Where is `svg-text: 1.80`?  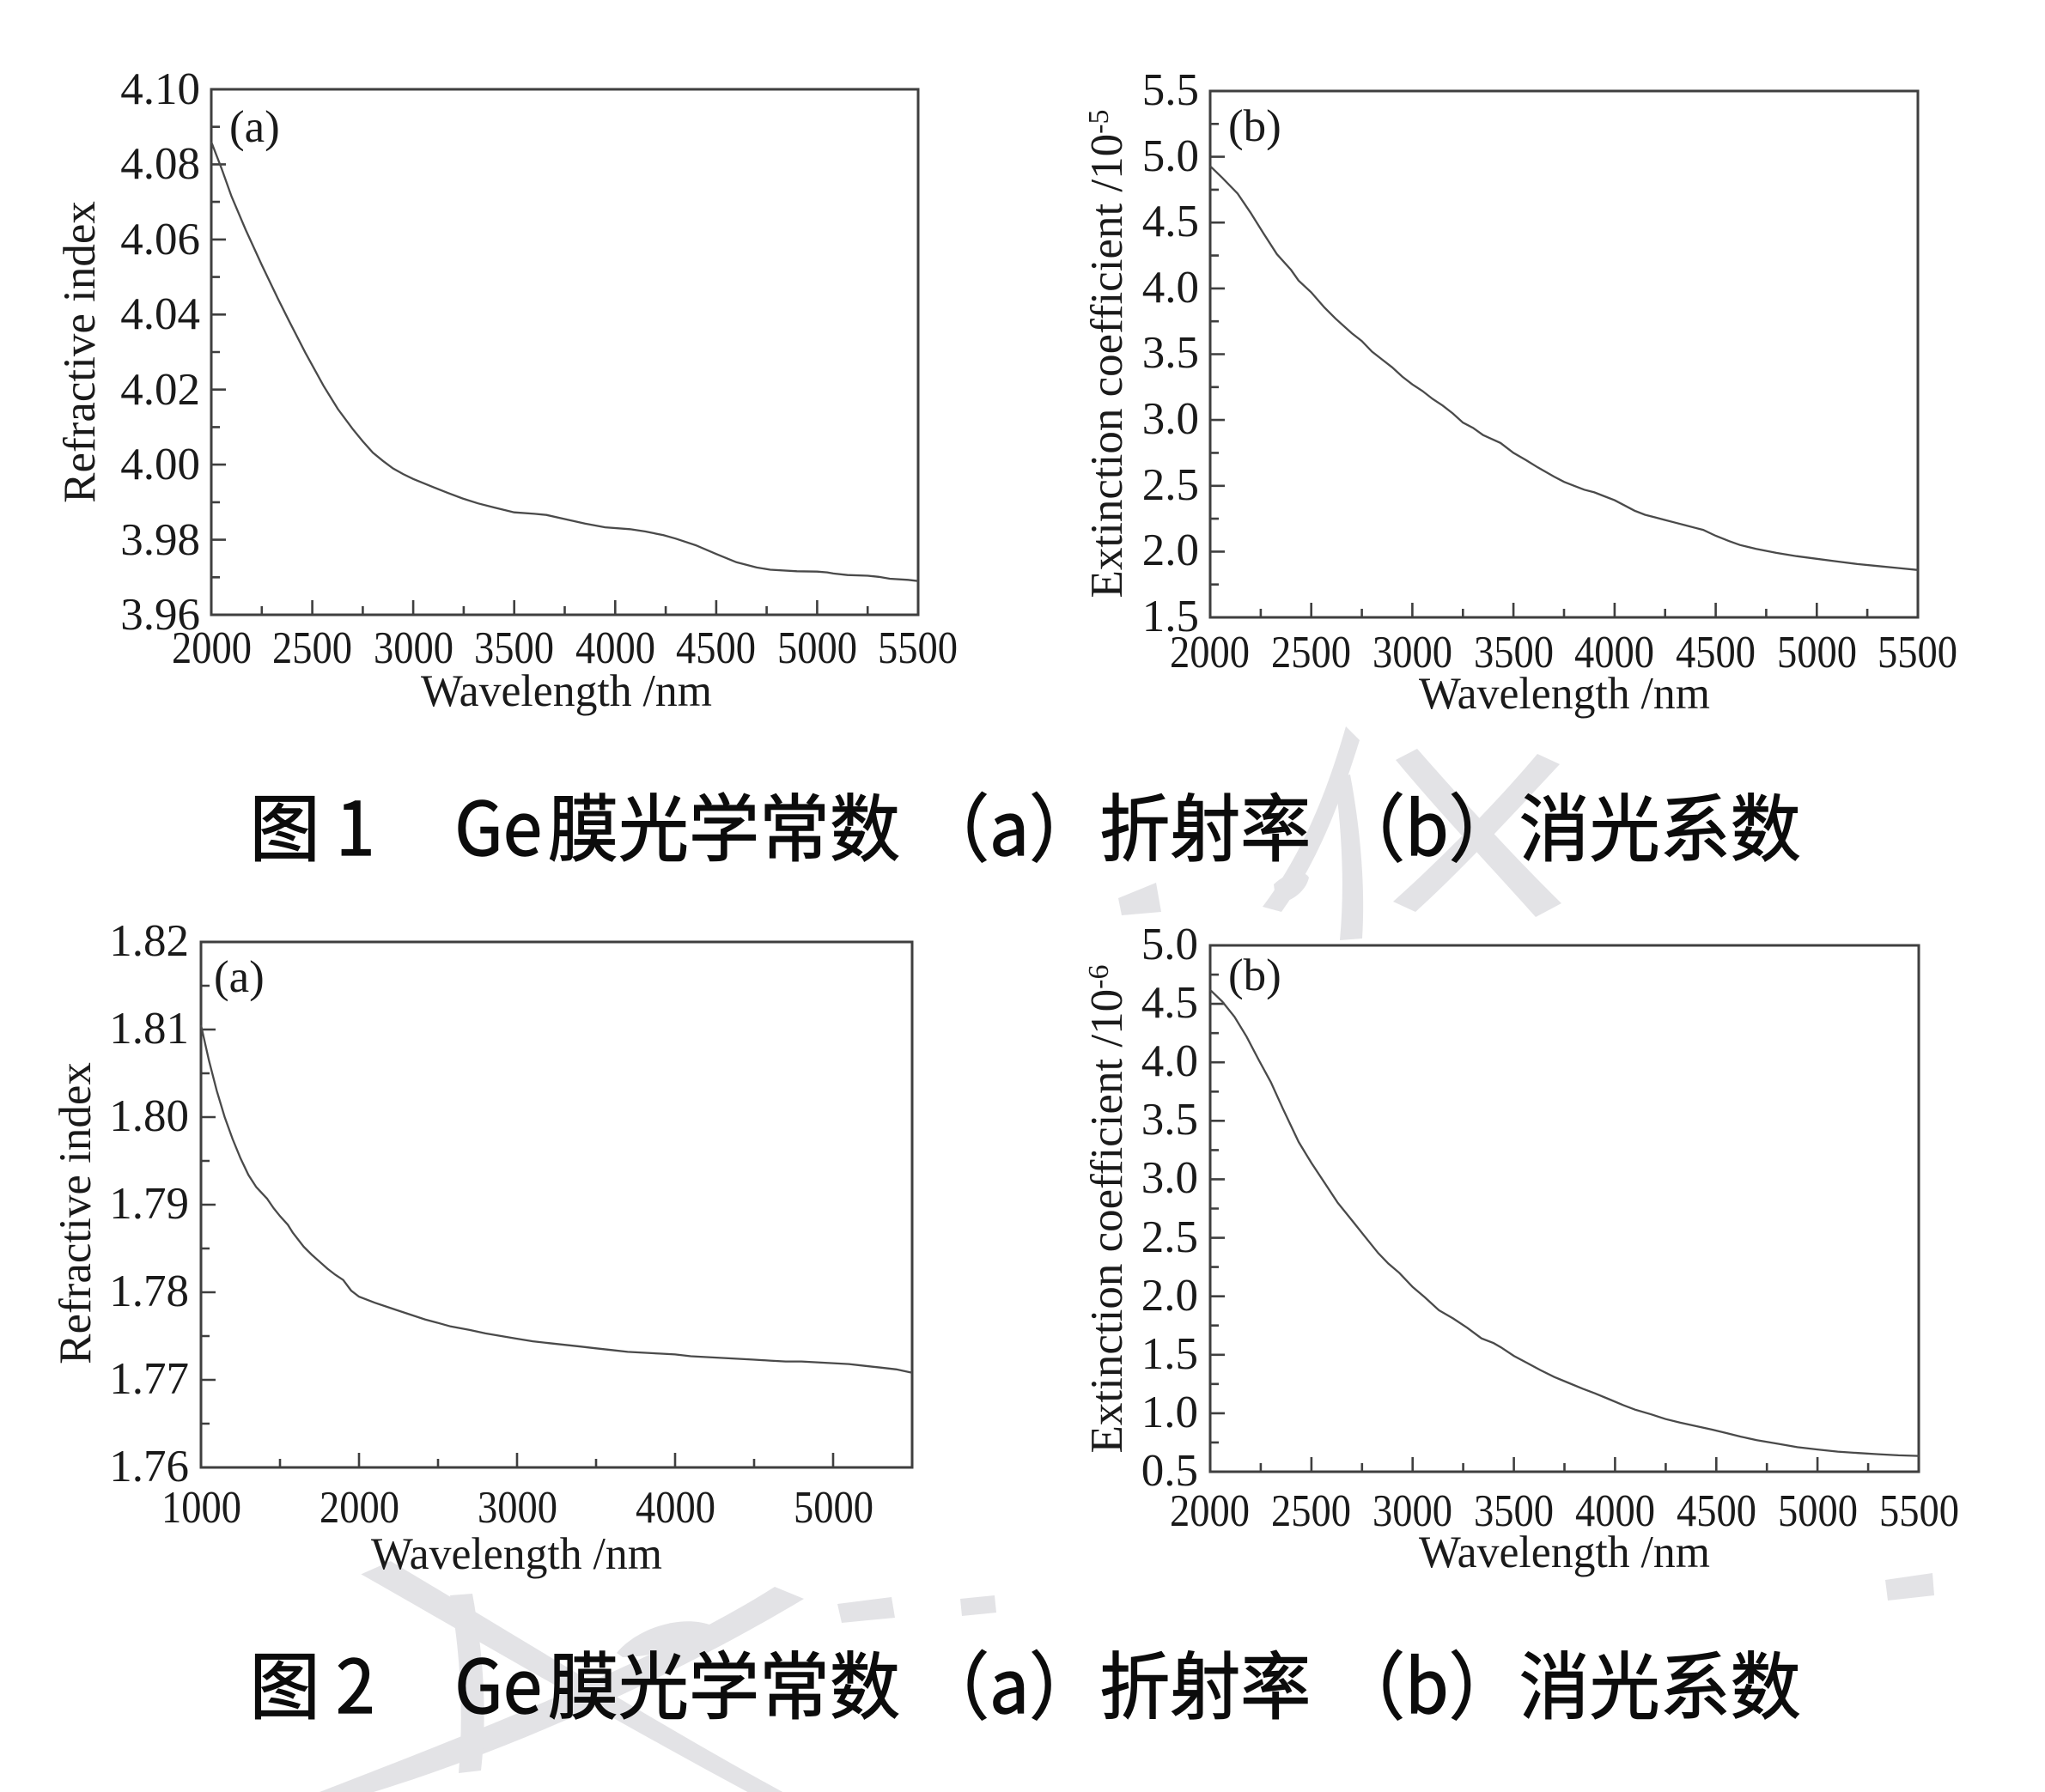
svg-text: 1.80 is located at coordinates (149, 1116).